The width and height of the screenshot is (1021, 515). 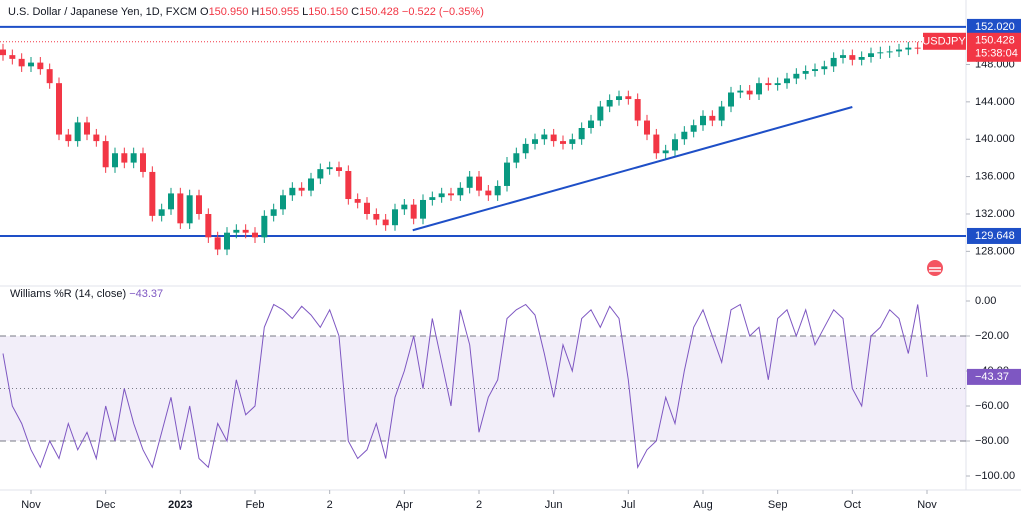 What do you see at coordinates (944, 41) in the screenshot?
I see `symbol-box` at bounding box center [944, 41].